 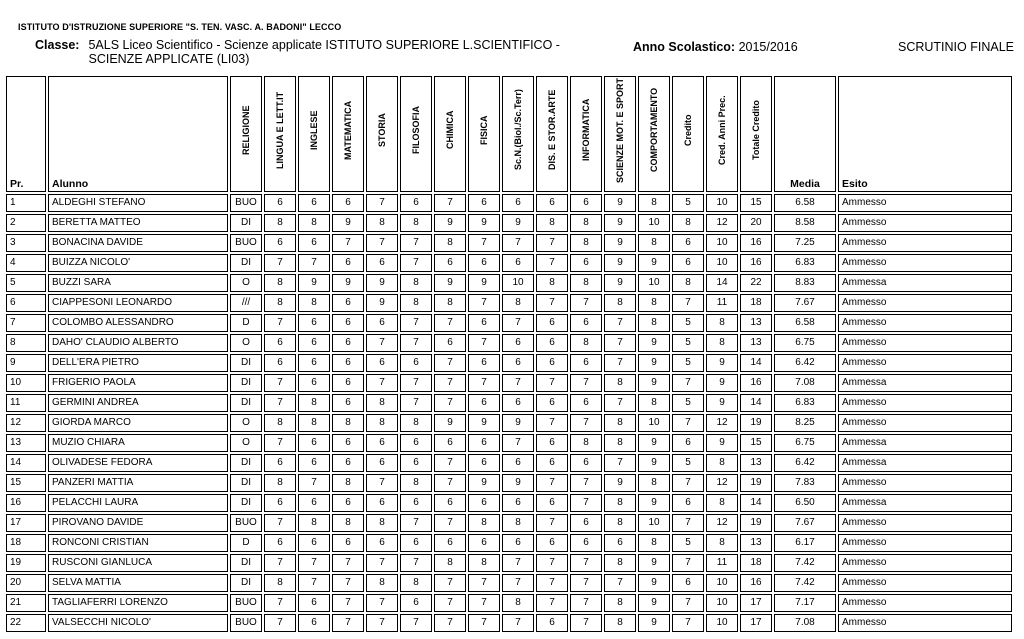 What do you see at coordinates (684, 47) in the screenshot?
I see `school-year-label: Anno Scolastico:` at bounding box center [684, 47].